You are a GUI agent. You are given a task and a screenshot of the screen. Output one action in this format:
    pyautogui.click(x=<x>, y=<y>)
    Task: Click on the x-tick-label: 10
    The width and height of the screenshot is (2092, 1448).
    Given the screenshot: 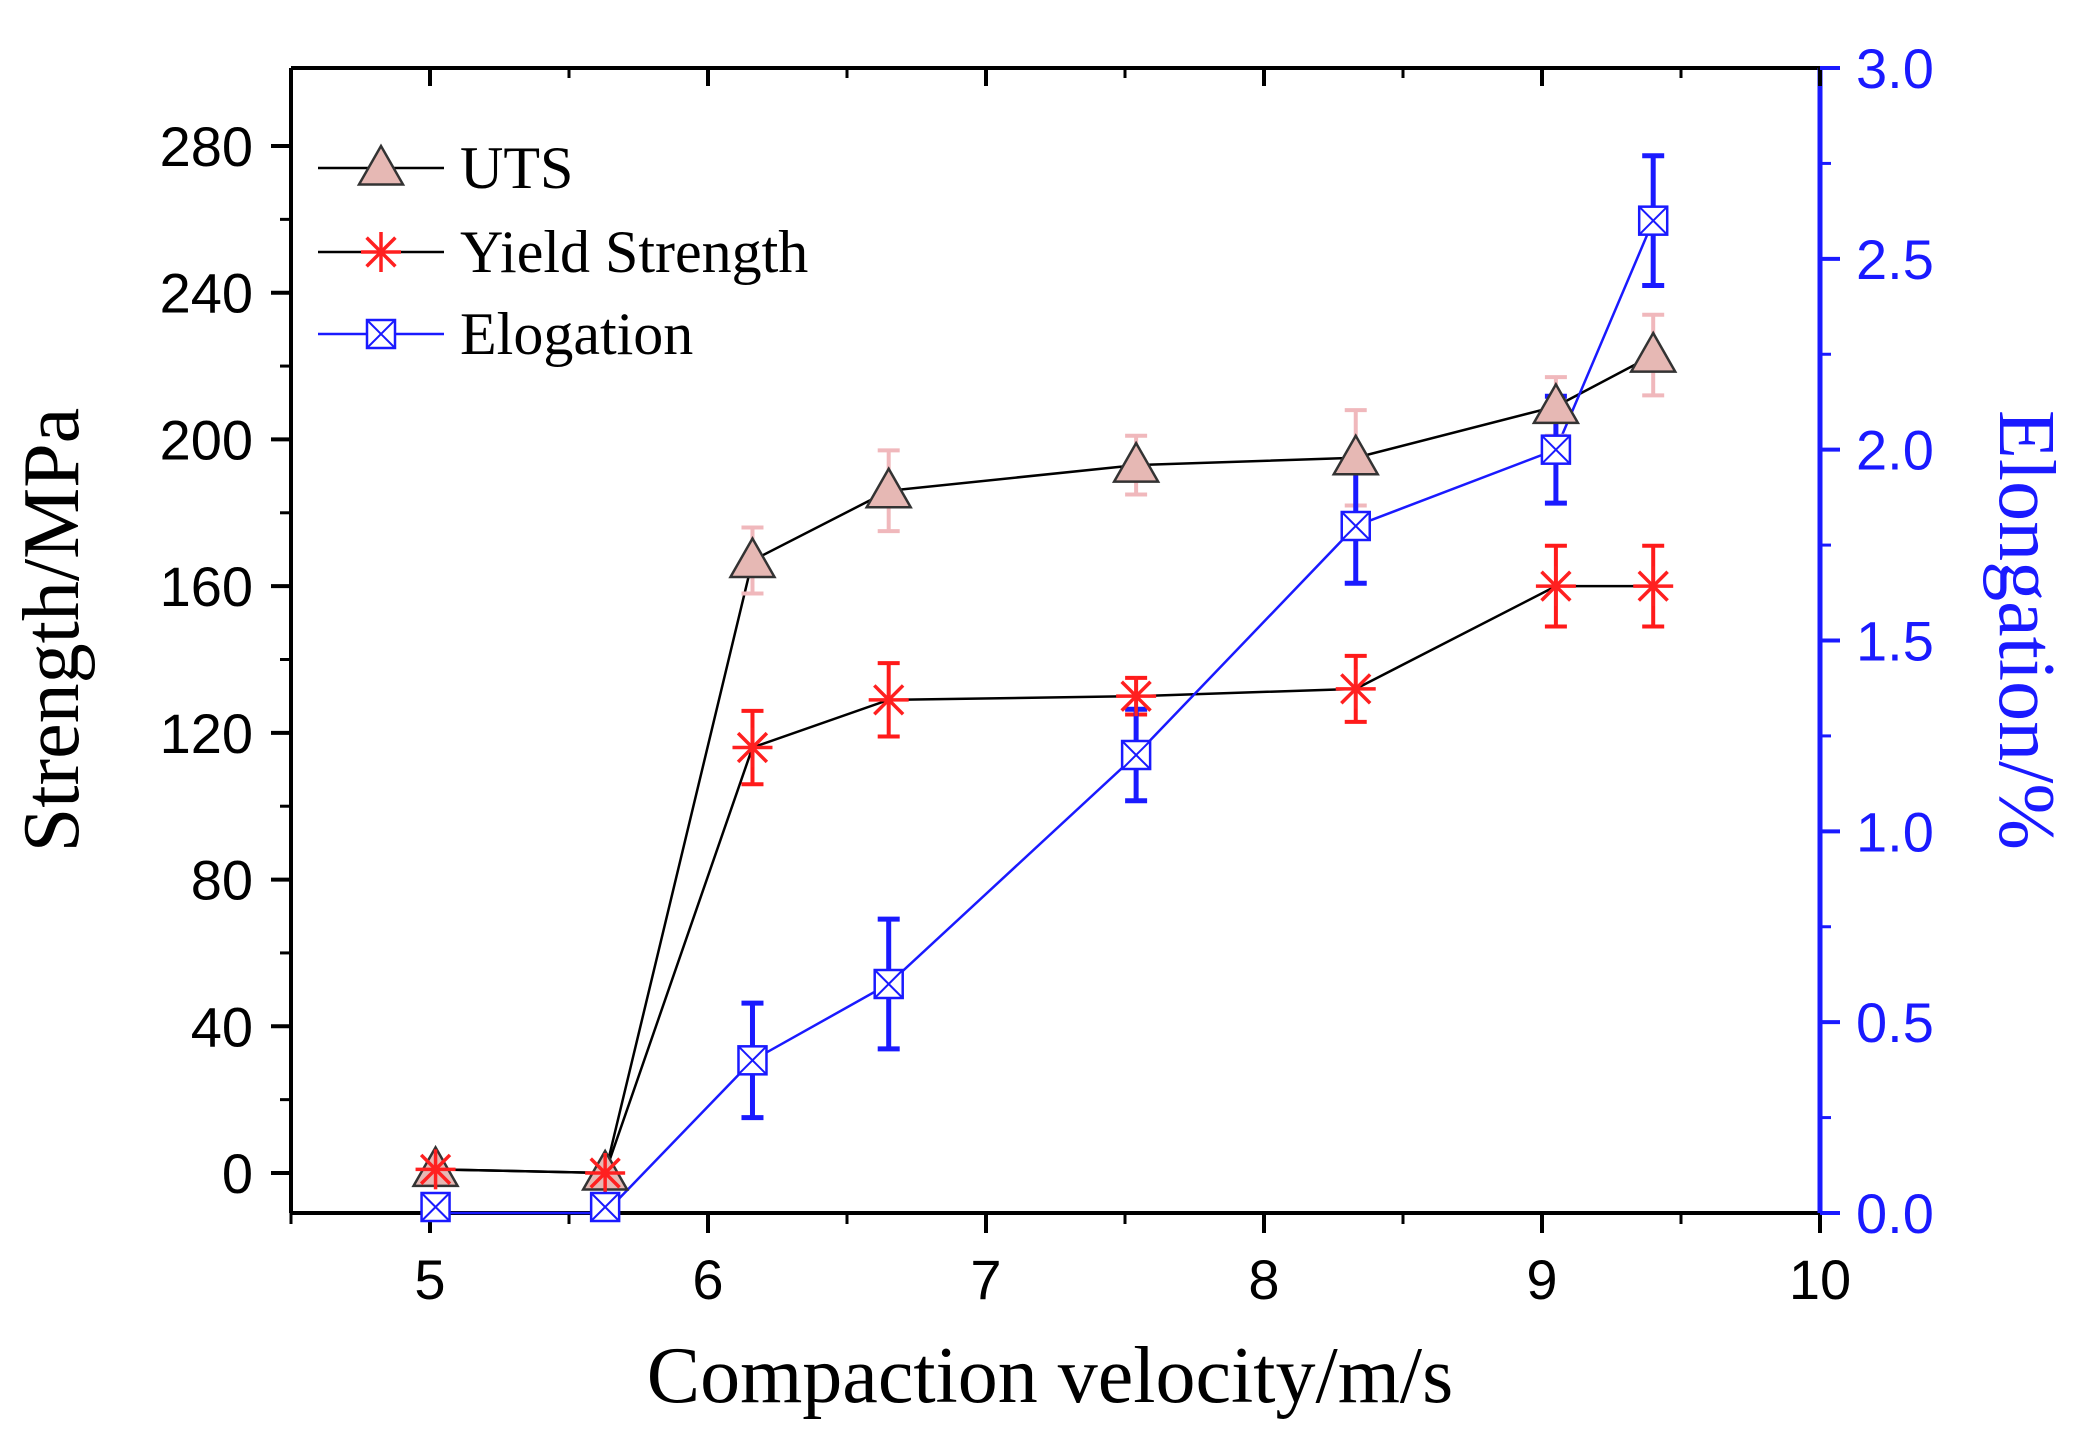 What is the action you would take?
    pyautogui.click(x=1820, y=1279)
    